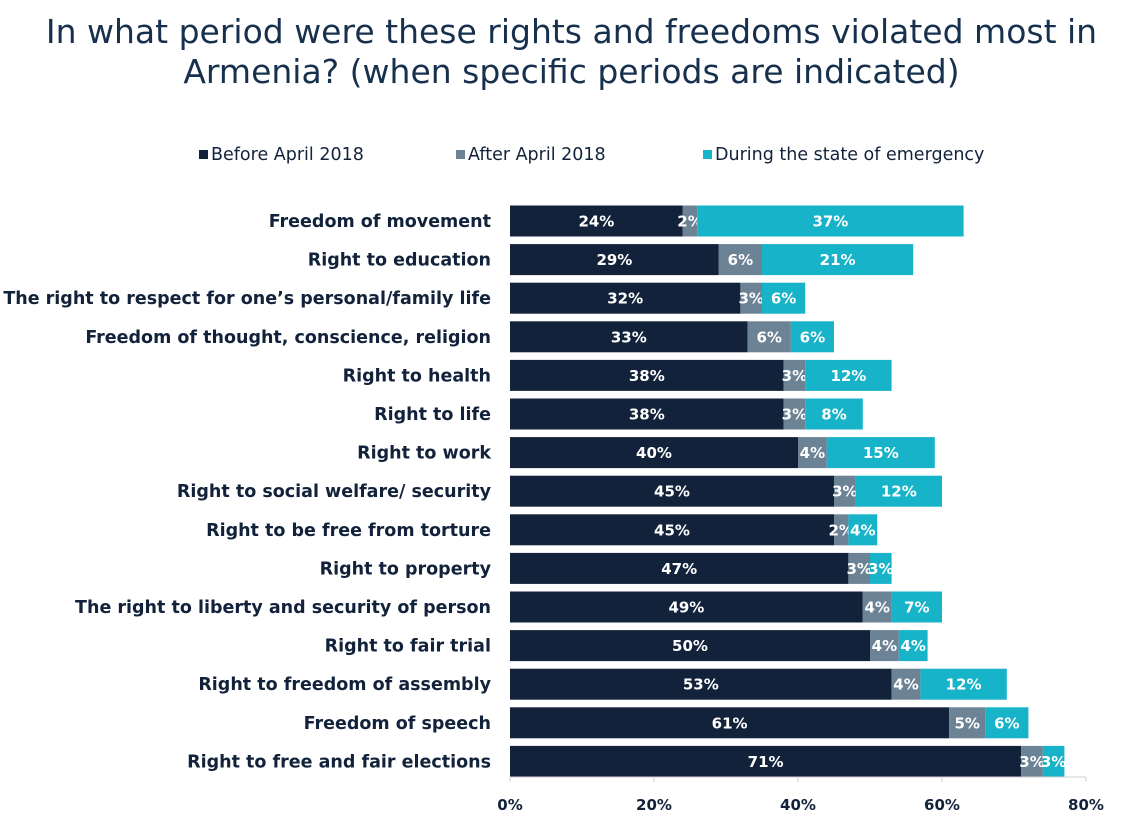 Image resolution: width=1143 pixels, height=828 pixels. I want to click on data-label-series-0: 47%, so click(679, 569).